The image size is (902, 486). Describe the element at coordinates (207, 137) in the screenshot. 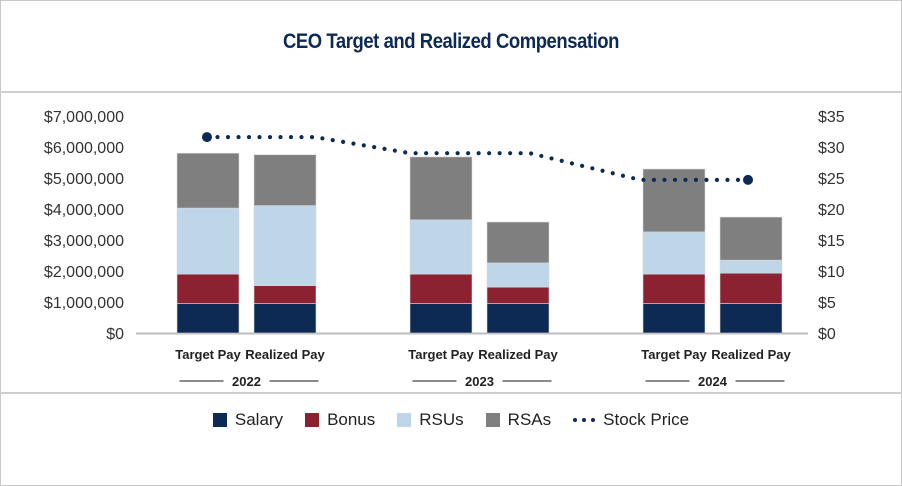

I see `stock-price-start-point` at that location.